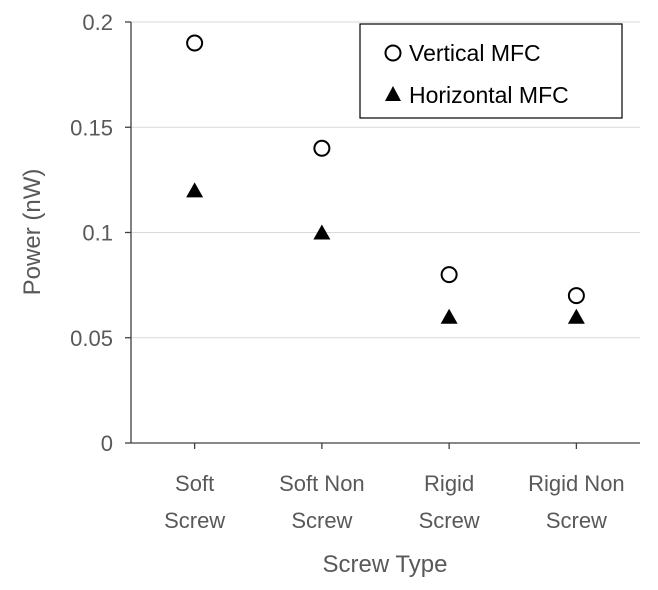  Describe the element at coordinates (194, 483) in the screenshot. I see `x-tick-label: Soft` at that location.